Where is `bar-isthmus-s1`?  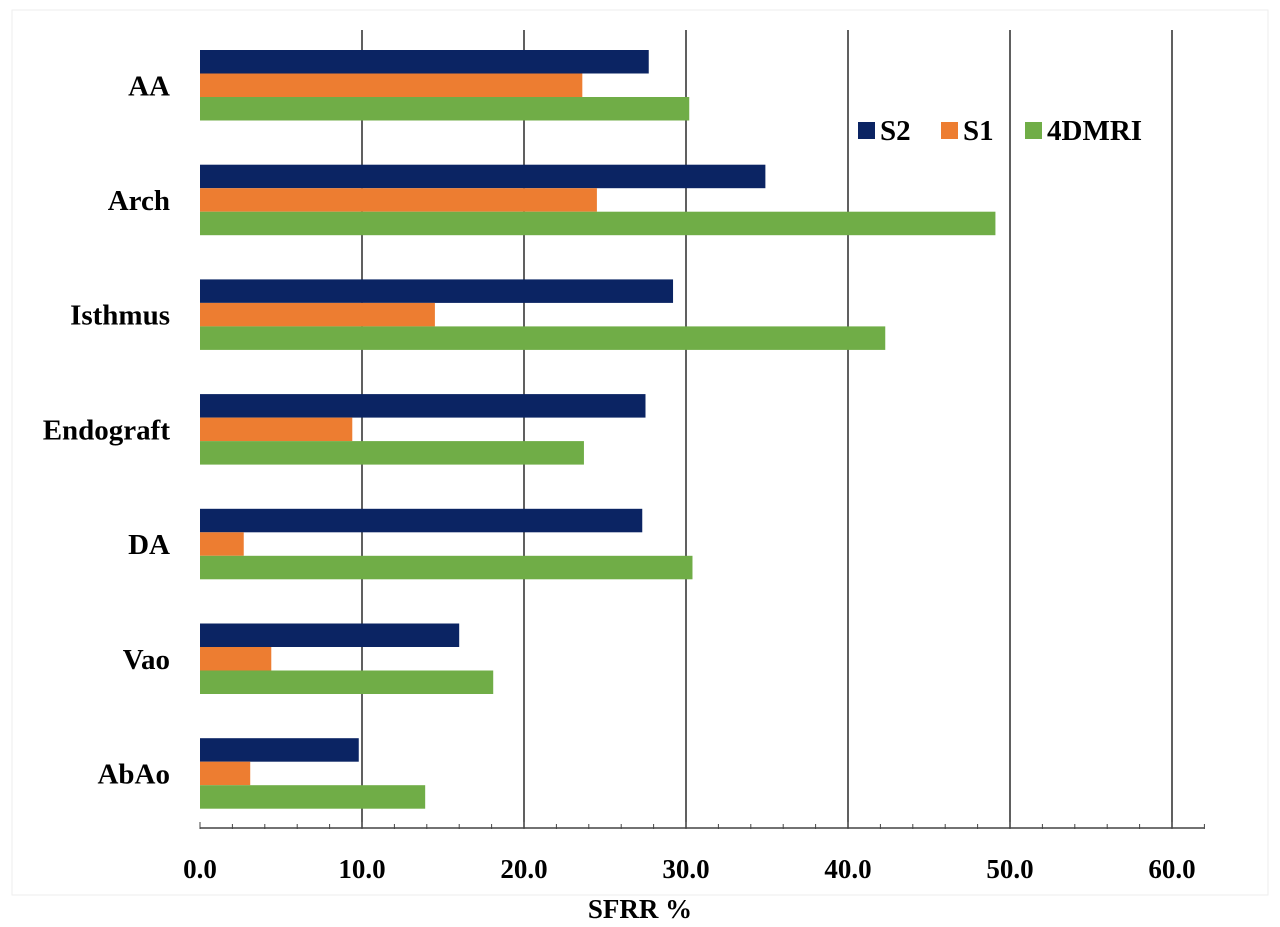
bar-isthmus-s1 is located at coordinates (317, 314).